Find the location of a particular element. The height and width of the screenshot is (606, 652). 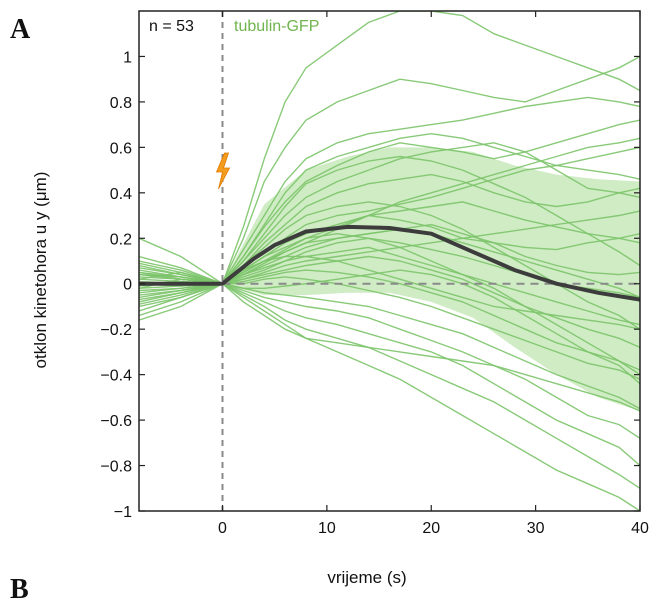

x-tick-label: 30 is located at coordinates (536, 528).